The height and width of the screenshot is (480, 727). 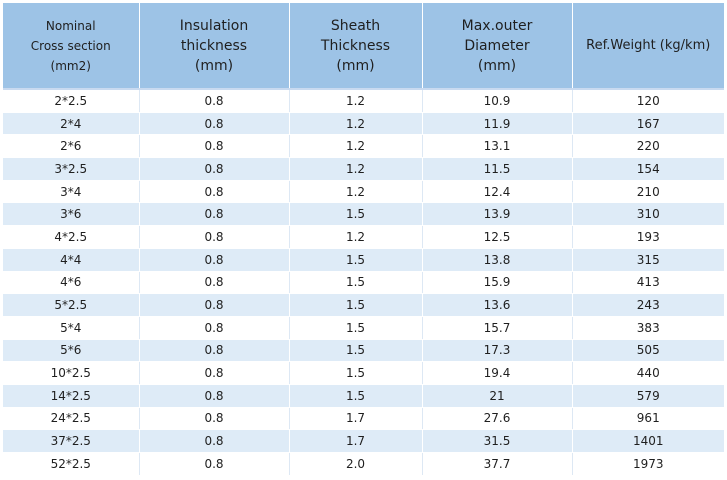 I want to click on cell-ref-weight: 1401, so click(x=647, y=441).